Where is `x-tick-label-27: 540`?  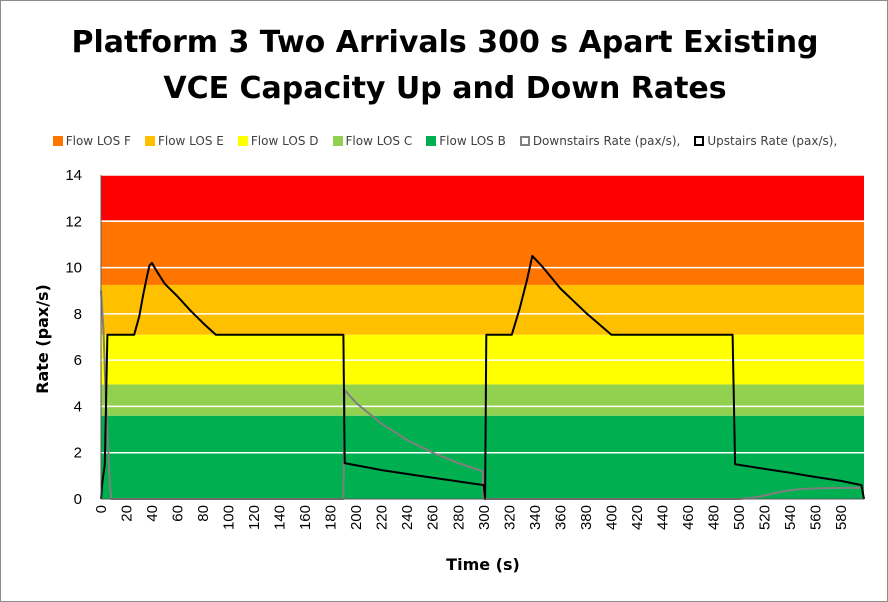 x-tick-label-27: 540 is located at coordinates (790, 517).